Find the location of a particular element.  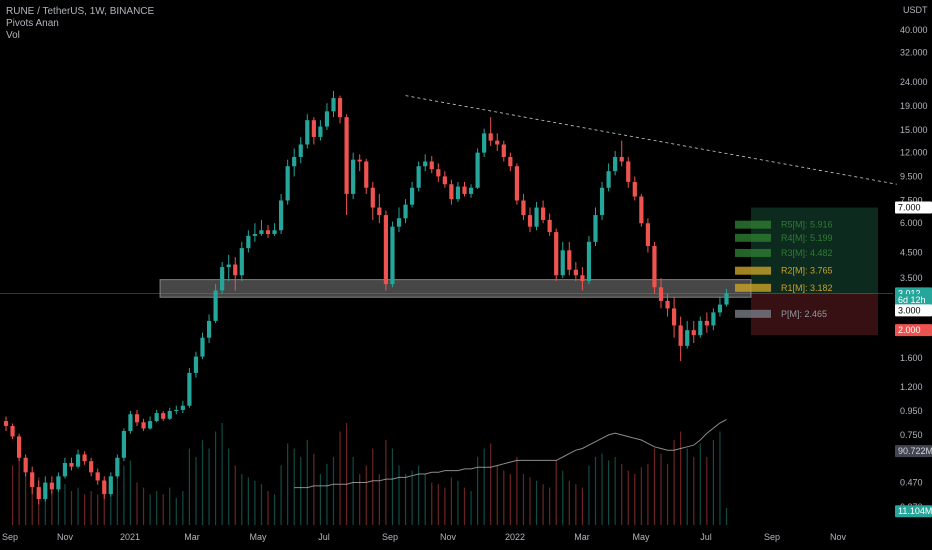

price-tick-label: 19.000 is located at coordinates (914, 106).